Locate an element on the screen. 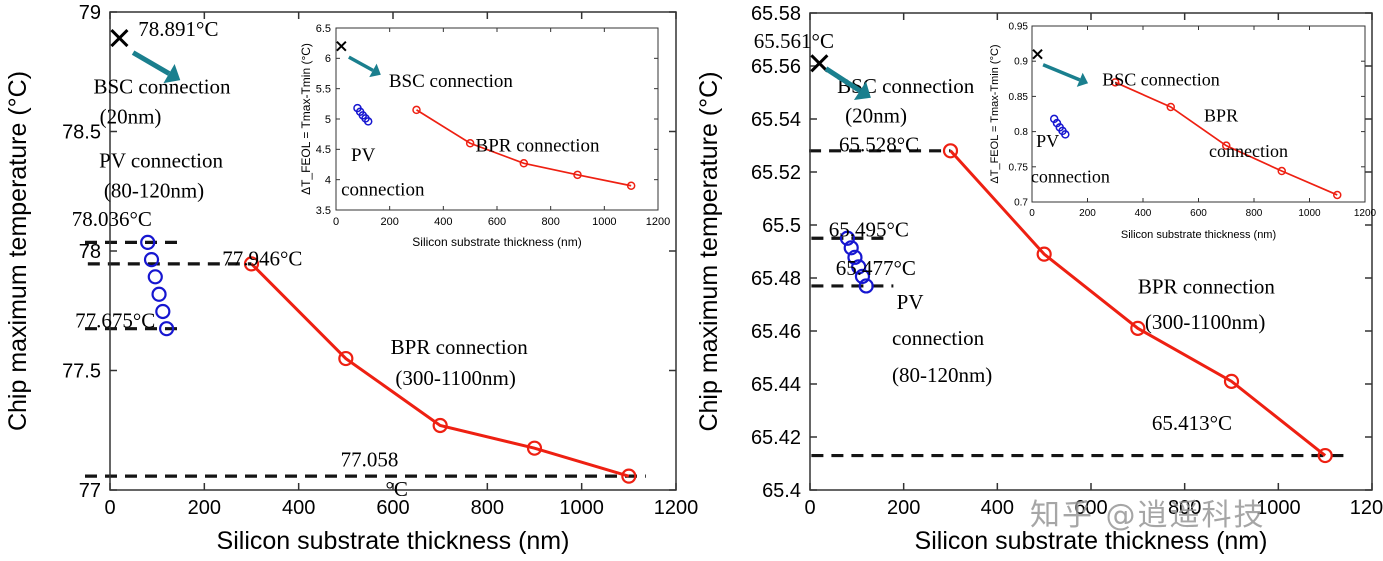  callout-arrow is located at coordinates (156, 67).